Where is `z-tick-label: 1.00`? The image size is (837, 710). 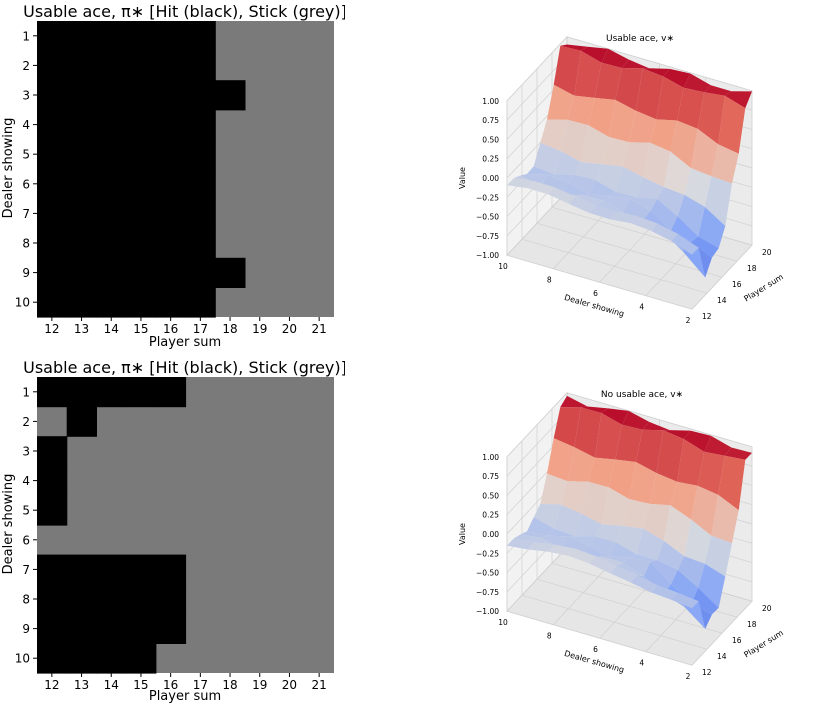
z-tick-label: 1.00 is located at coordinates (490, 101).